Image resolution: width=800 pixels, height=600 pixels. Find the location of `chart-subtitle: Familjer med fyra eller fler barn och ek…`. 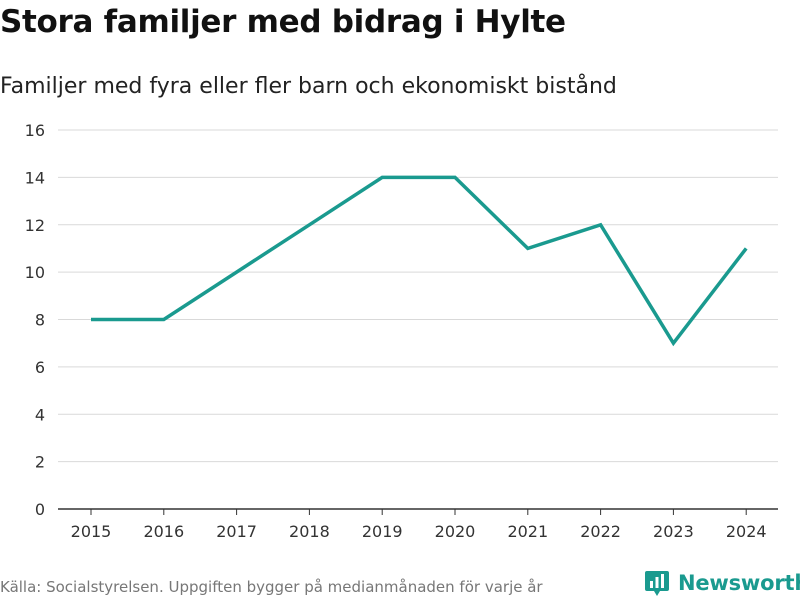

chart-subtitle: Familjer med fyra eller fler barn och ek… is located at coordinates (308, 86).